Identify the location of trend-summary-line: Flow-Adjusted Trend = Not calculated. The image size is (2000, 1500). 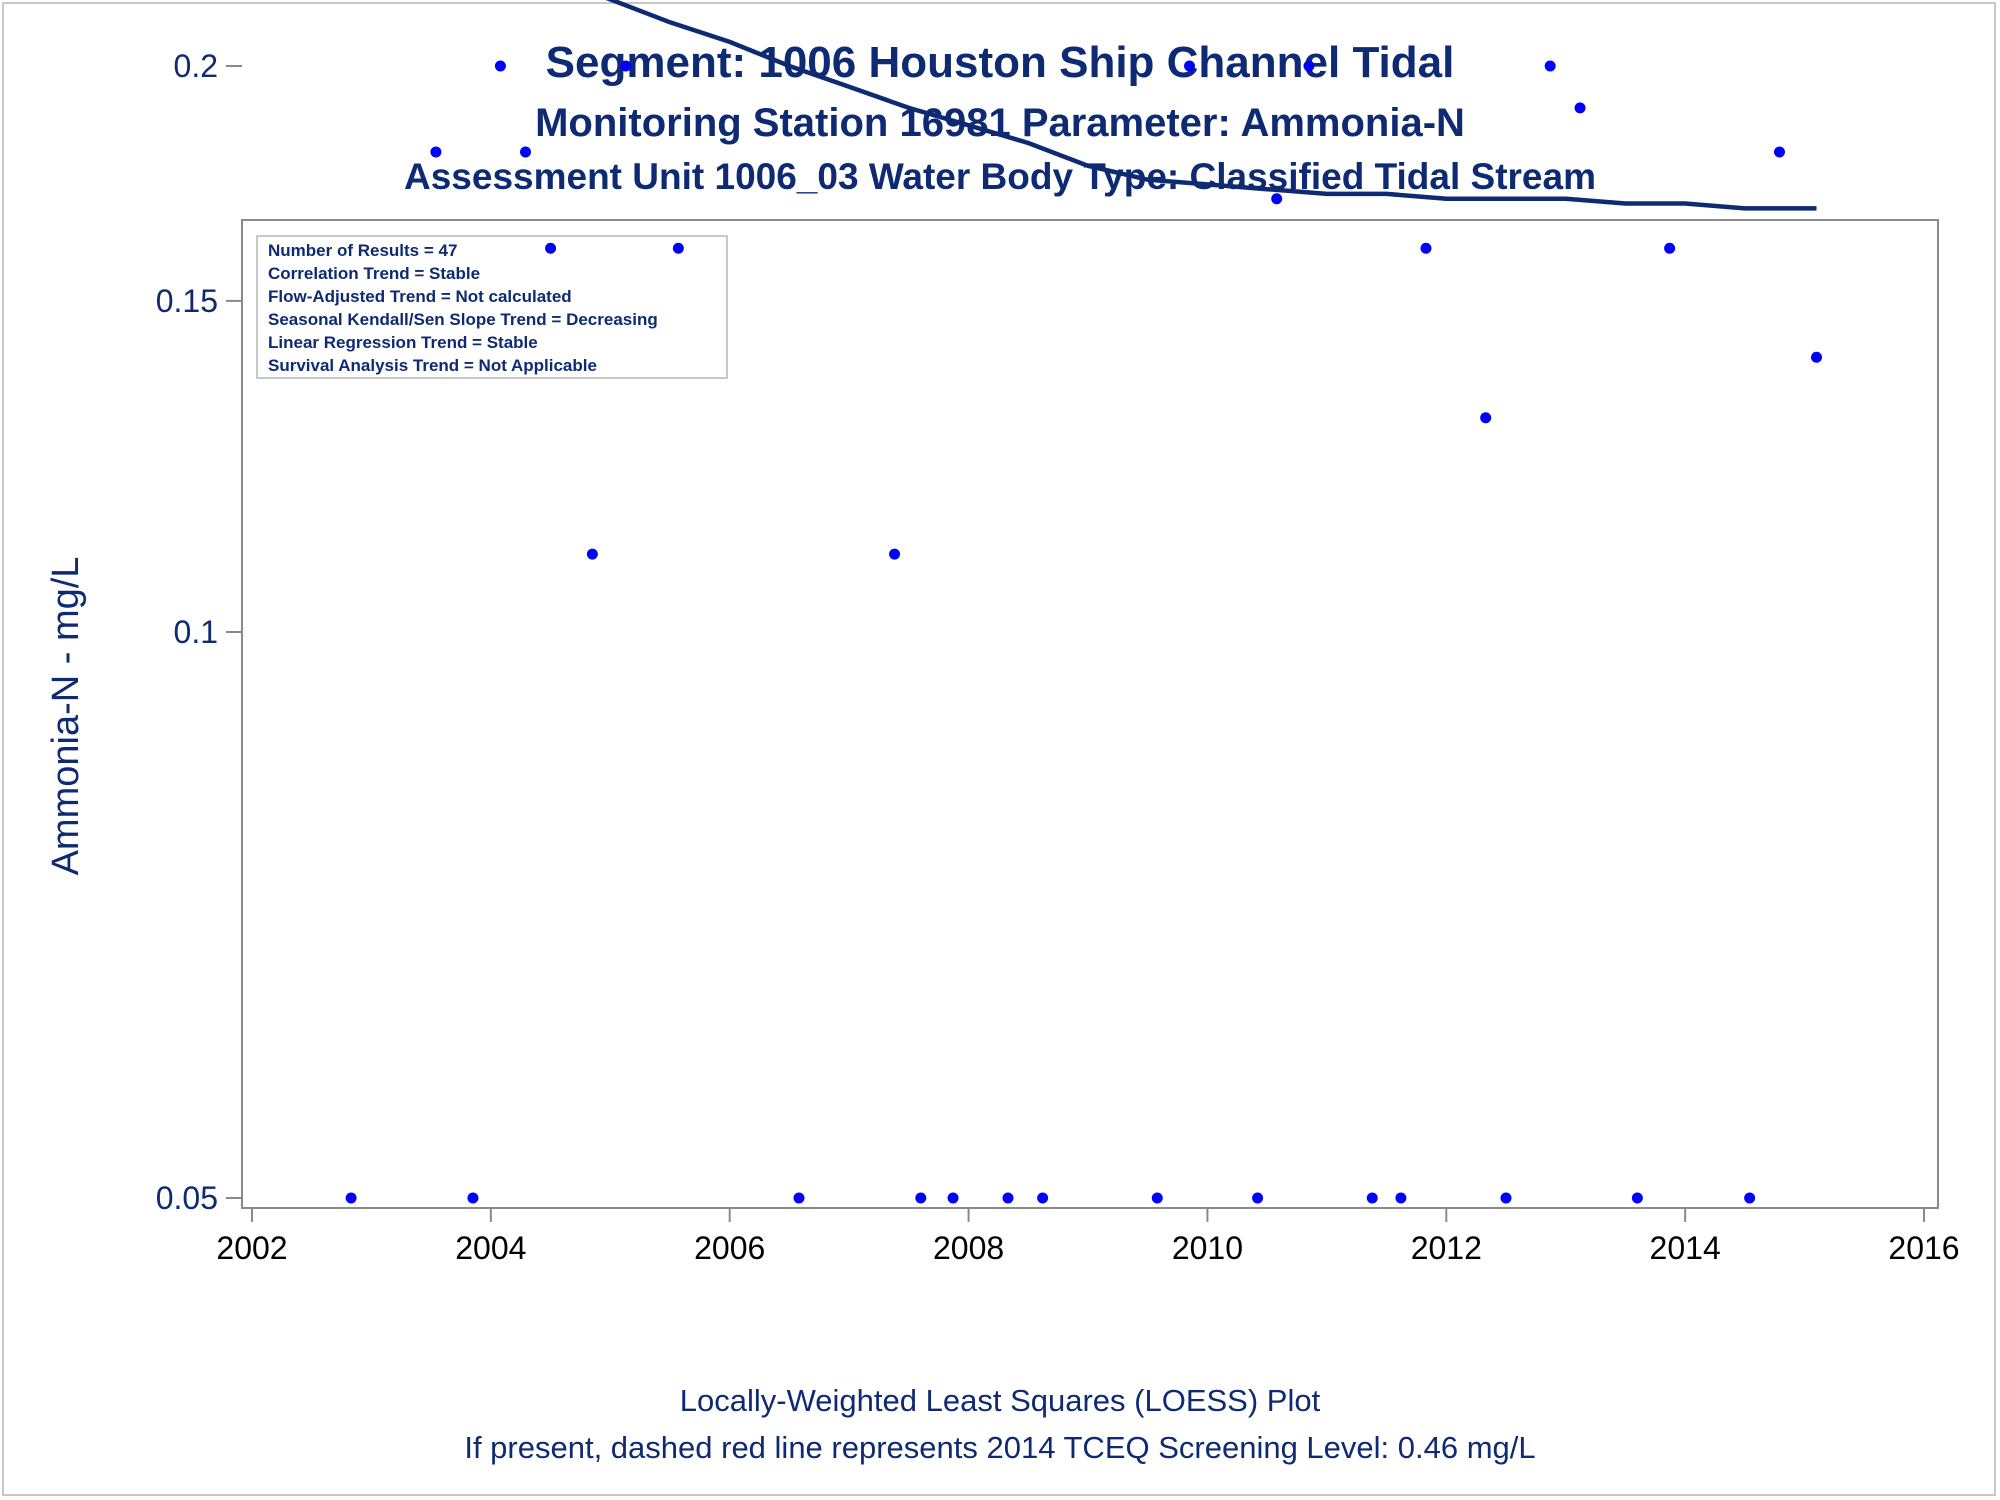
(420, 296).